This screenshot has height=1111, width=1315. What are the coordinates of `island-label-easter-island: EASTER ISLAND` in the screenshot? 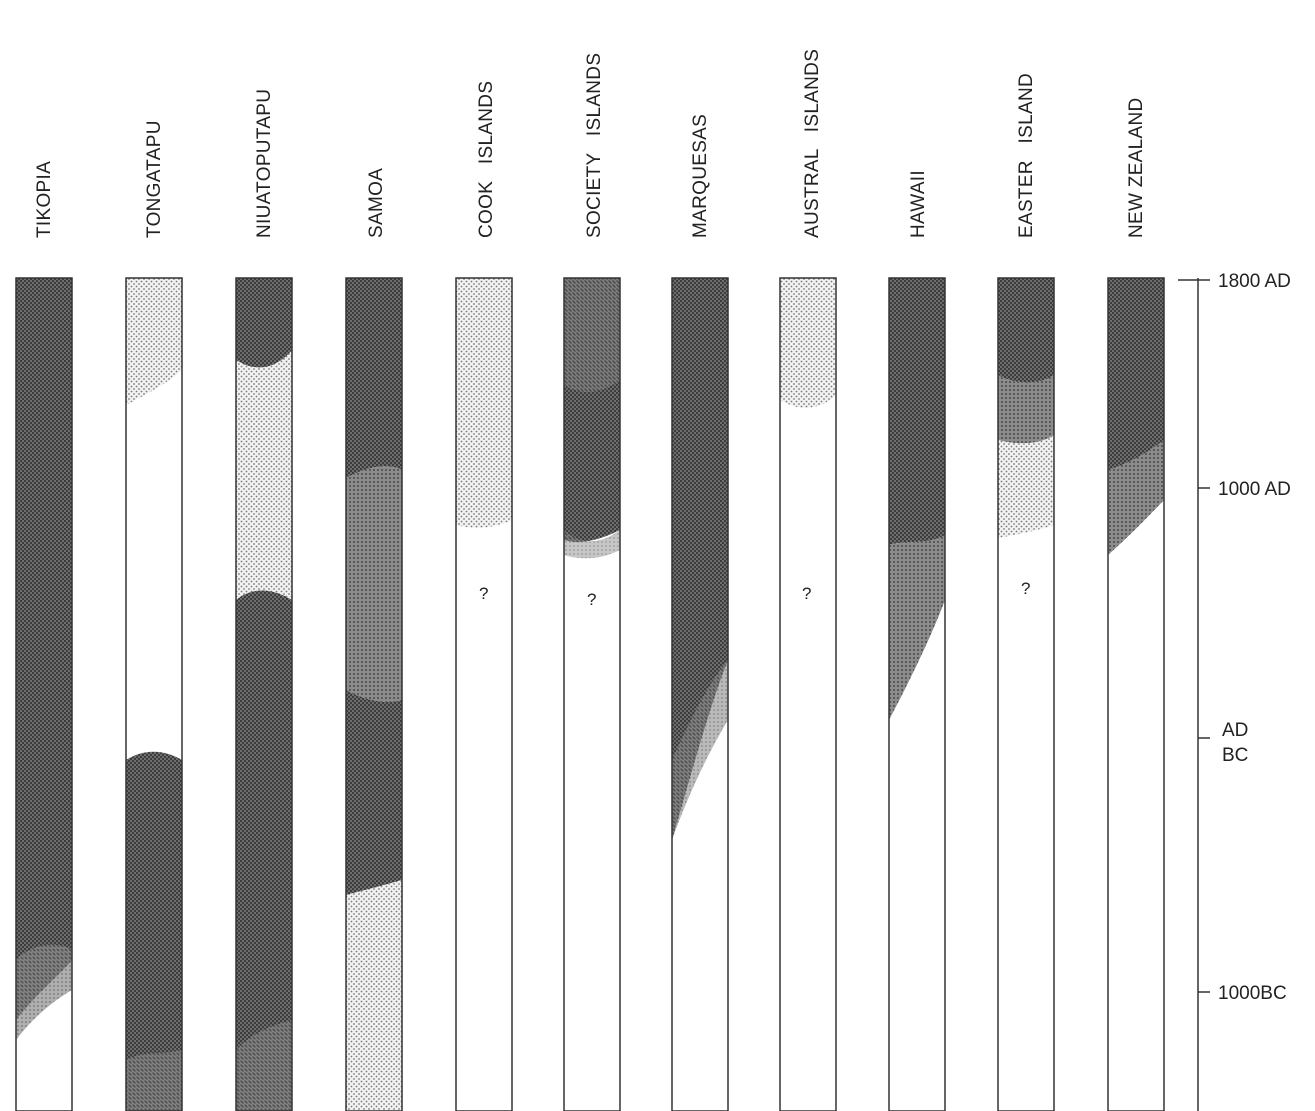 It's located at (1026, 155).